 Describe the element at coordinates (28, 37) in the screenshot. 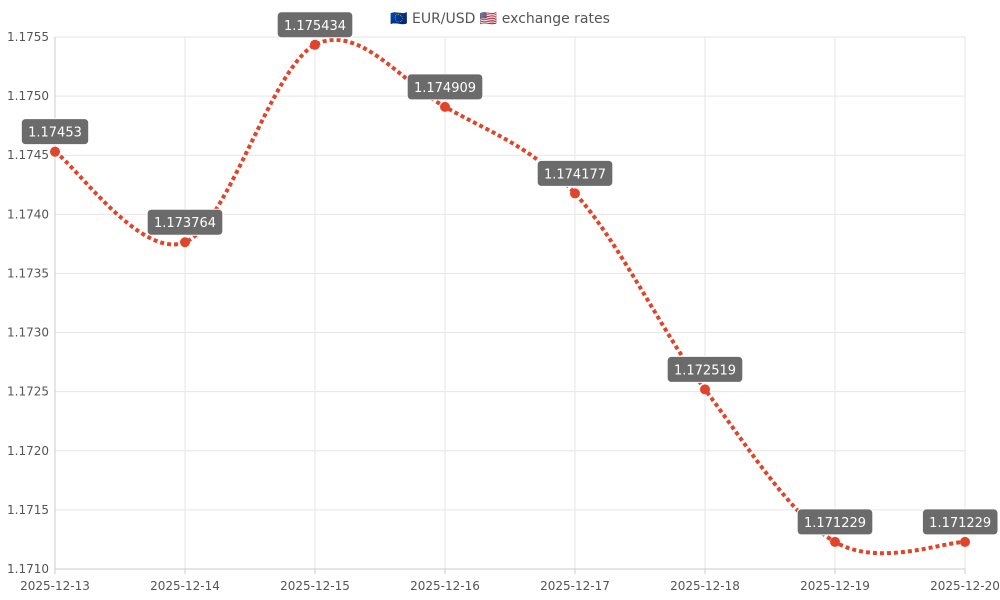

I see `y-tick-label: 1.1755` at that location.